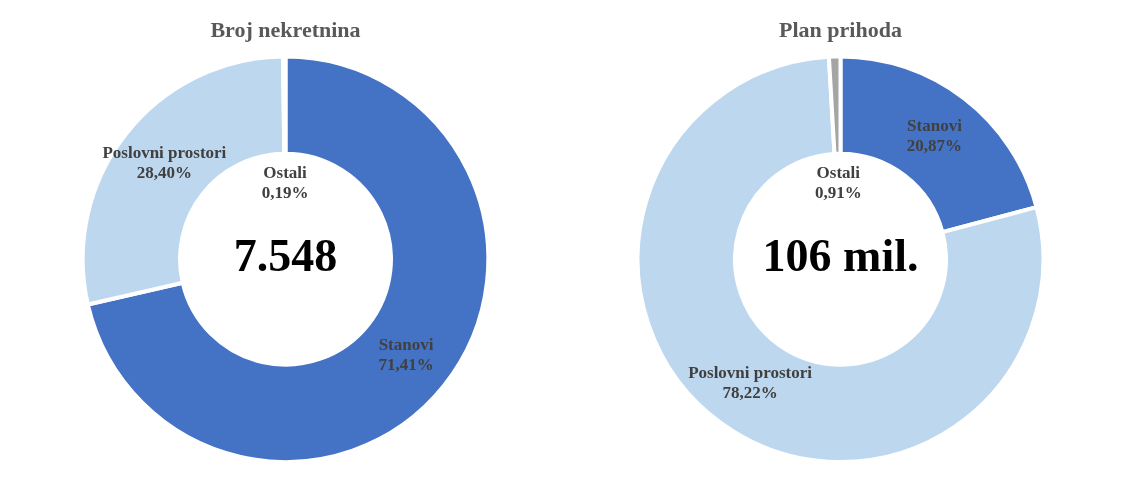 The height and width of the screenshot is (480, 1127). What do you see at coordinates (164, 173) in the screenshot?
I see `data-label: 28,40%` at bounding box center [164, 173].